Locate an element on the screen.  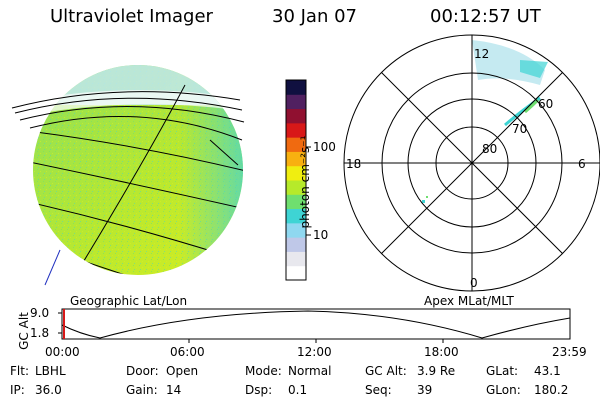
colorbar-tick-label-10: 10 is located at coordinates (321, 235).